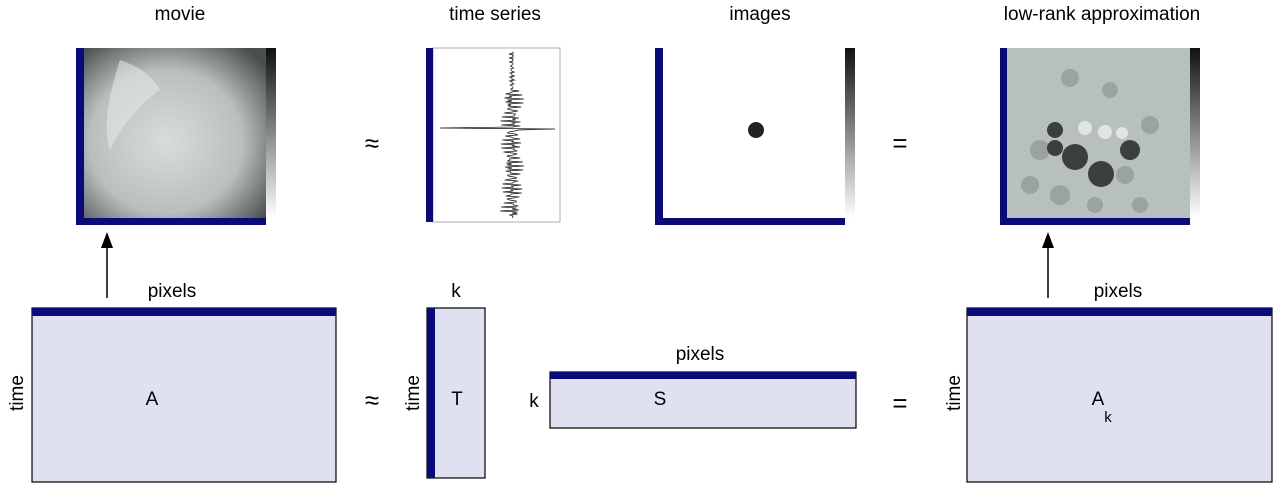 The image size is (1281, 485). Describe the element at coordinates (176, 136) in the screenshot. I see `movie-panel` at that location.